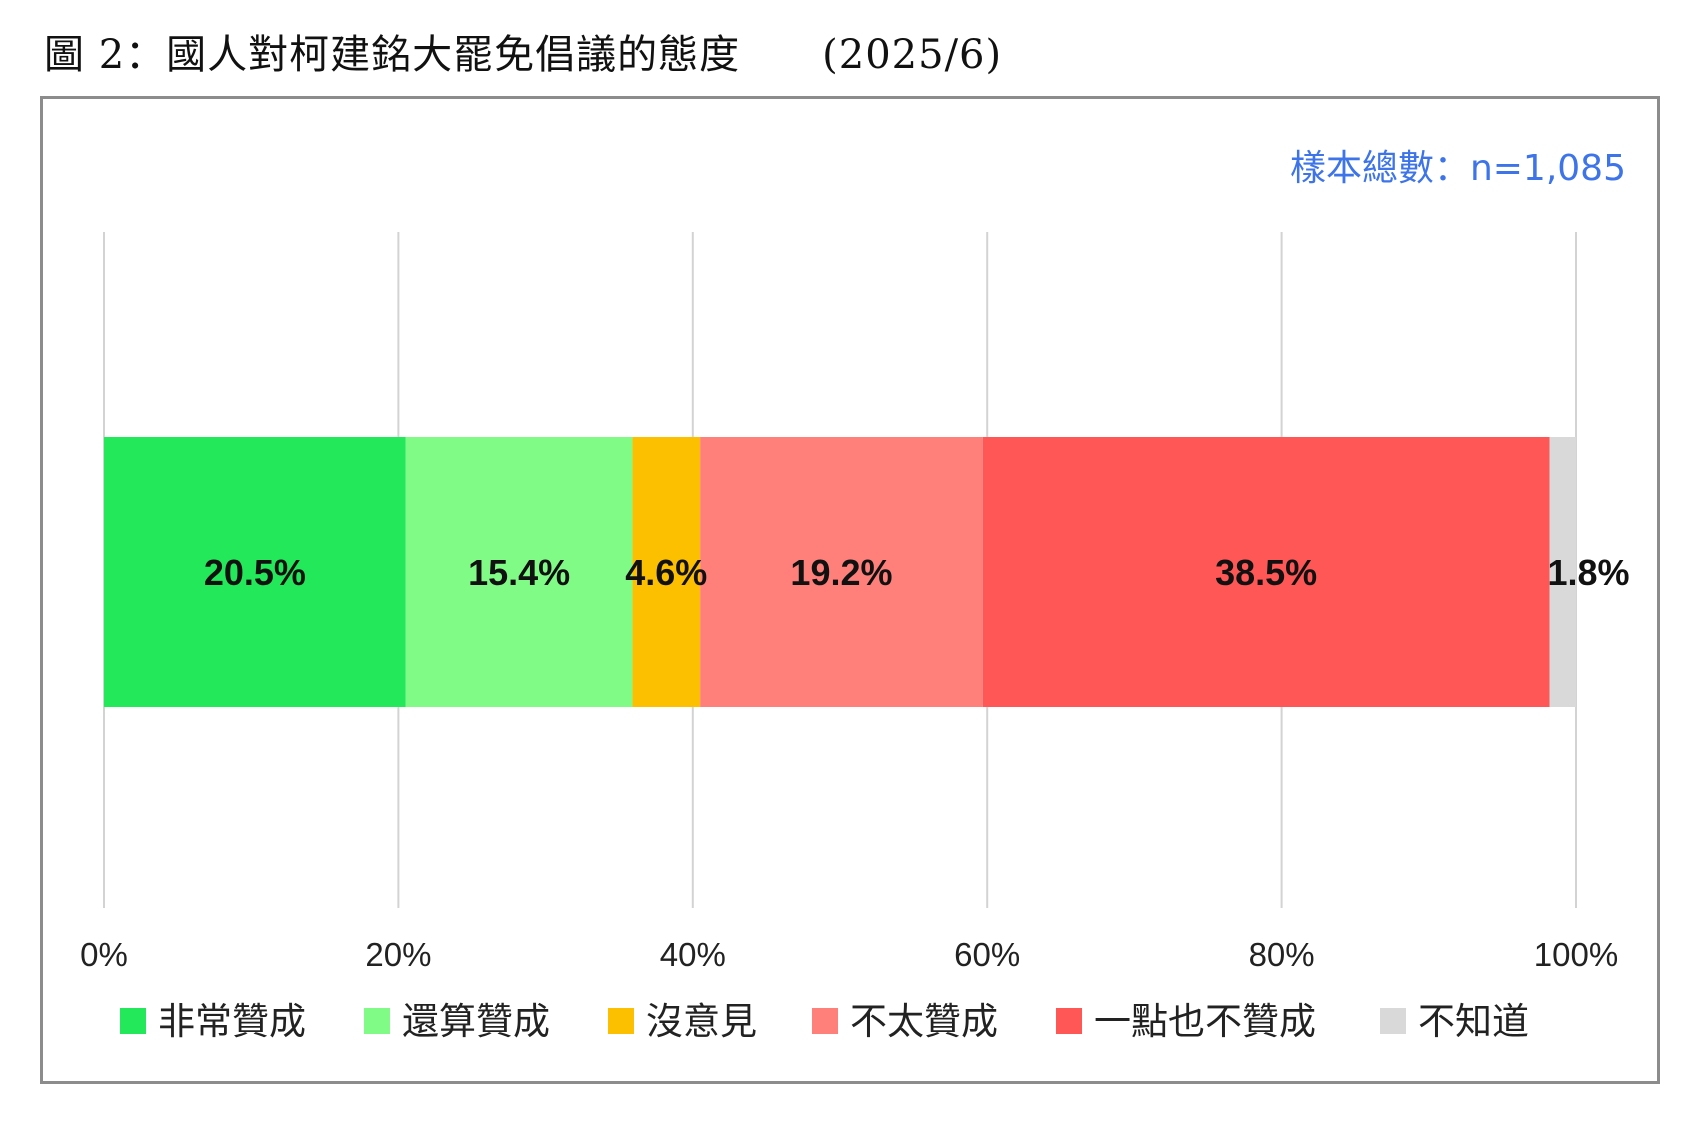 The width and height of the screenshot is (1698, 1128). I want to click on legend: 非常贊成 還算贊成 沒意見 不太贊成 一點也不贊成 不知道, so click(824, 1021).